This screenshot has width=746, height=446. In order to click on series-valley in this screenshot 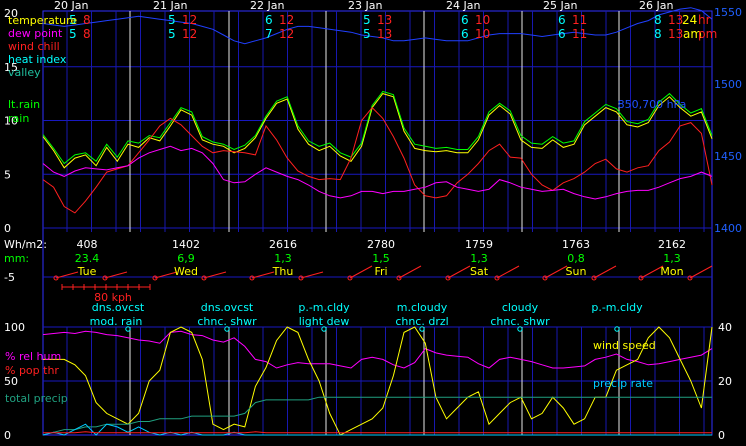, I will do `click(377, 26)`.